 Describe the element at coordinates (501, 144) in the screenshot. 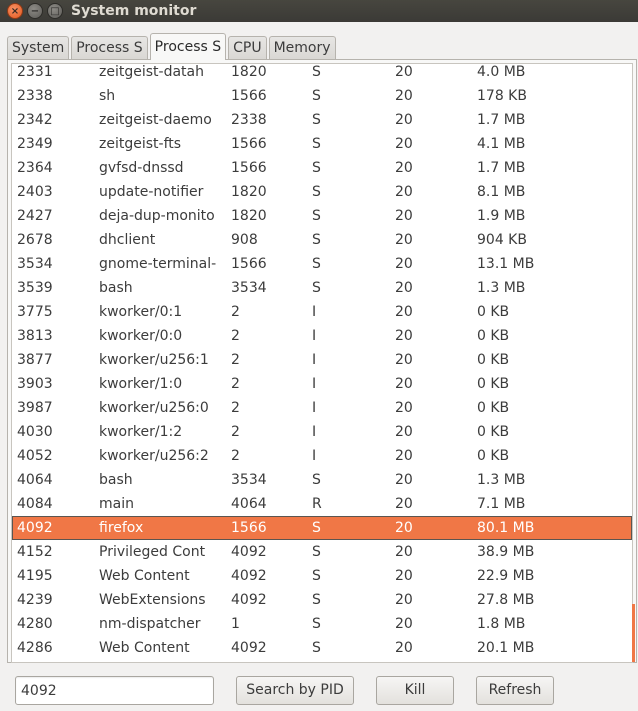

I see `memory-cell: 4.1 MB` at that location.